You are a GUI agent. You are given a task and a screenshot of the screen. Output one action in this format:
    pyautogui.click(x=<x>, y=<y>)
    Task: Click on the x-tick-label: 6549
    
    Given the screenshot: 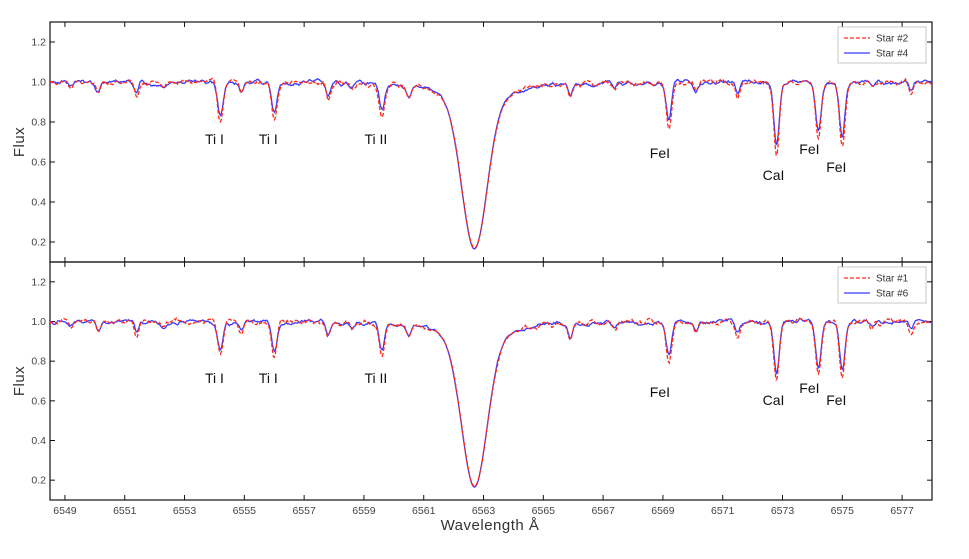 What is the action you would take?
    pyautogui.click(x=65, y=511)
    